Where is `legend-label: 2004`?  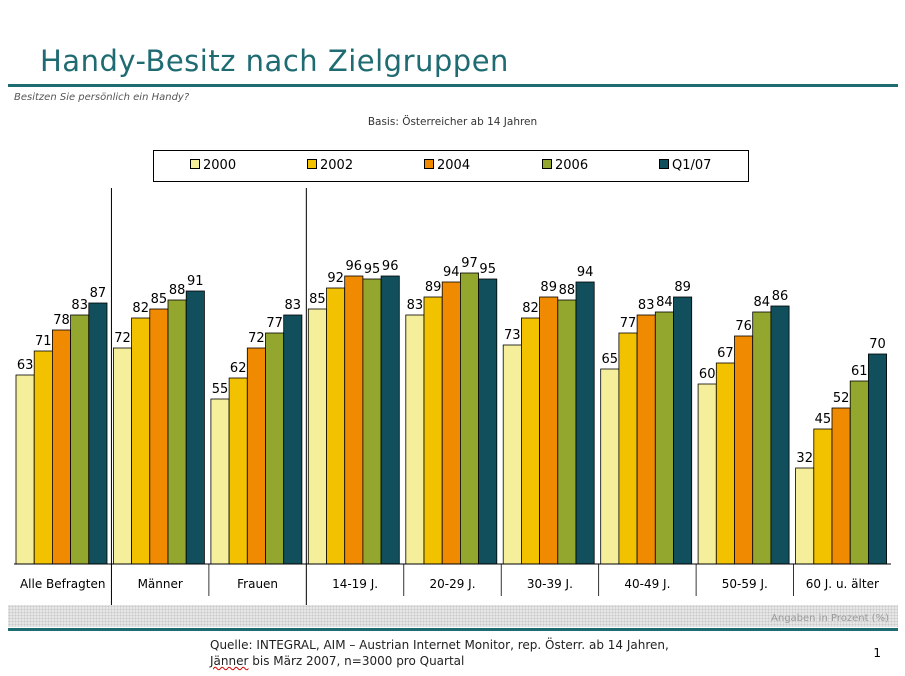 legend-label: 2004 is located at coordinates (454, 165).